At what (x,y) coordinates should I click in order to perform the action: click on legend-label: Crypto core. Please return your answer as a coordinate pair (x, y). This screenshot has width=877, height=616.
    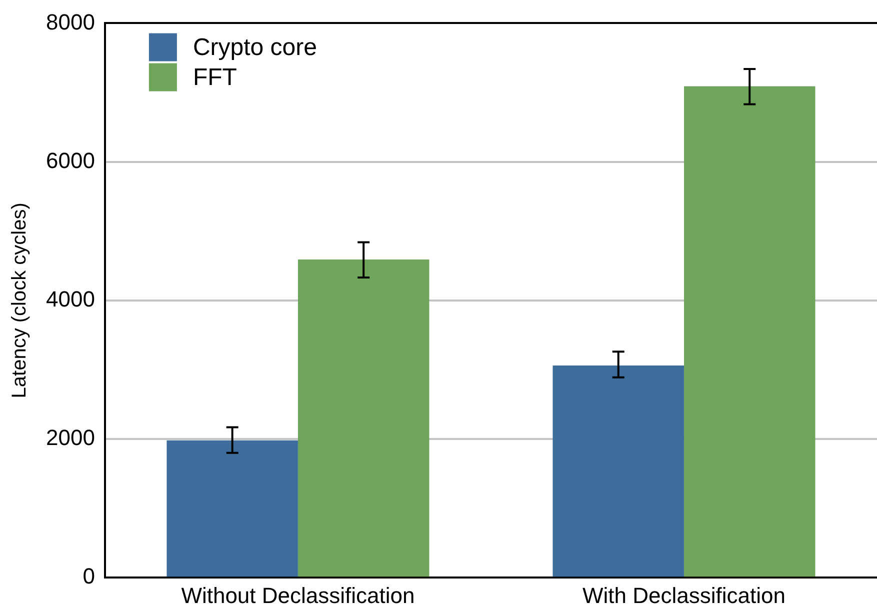
    Looking at the image, I should click on (254, 47).